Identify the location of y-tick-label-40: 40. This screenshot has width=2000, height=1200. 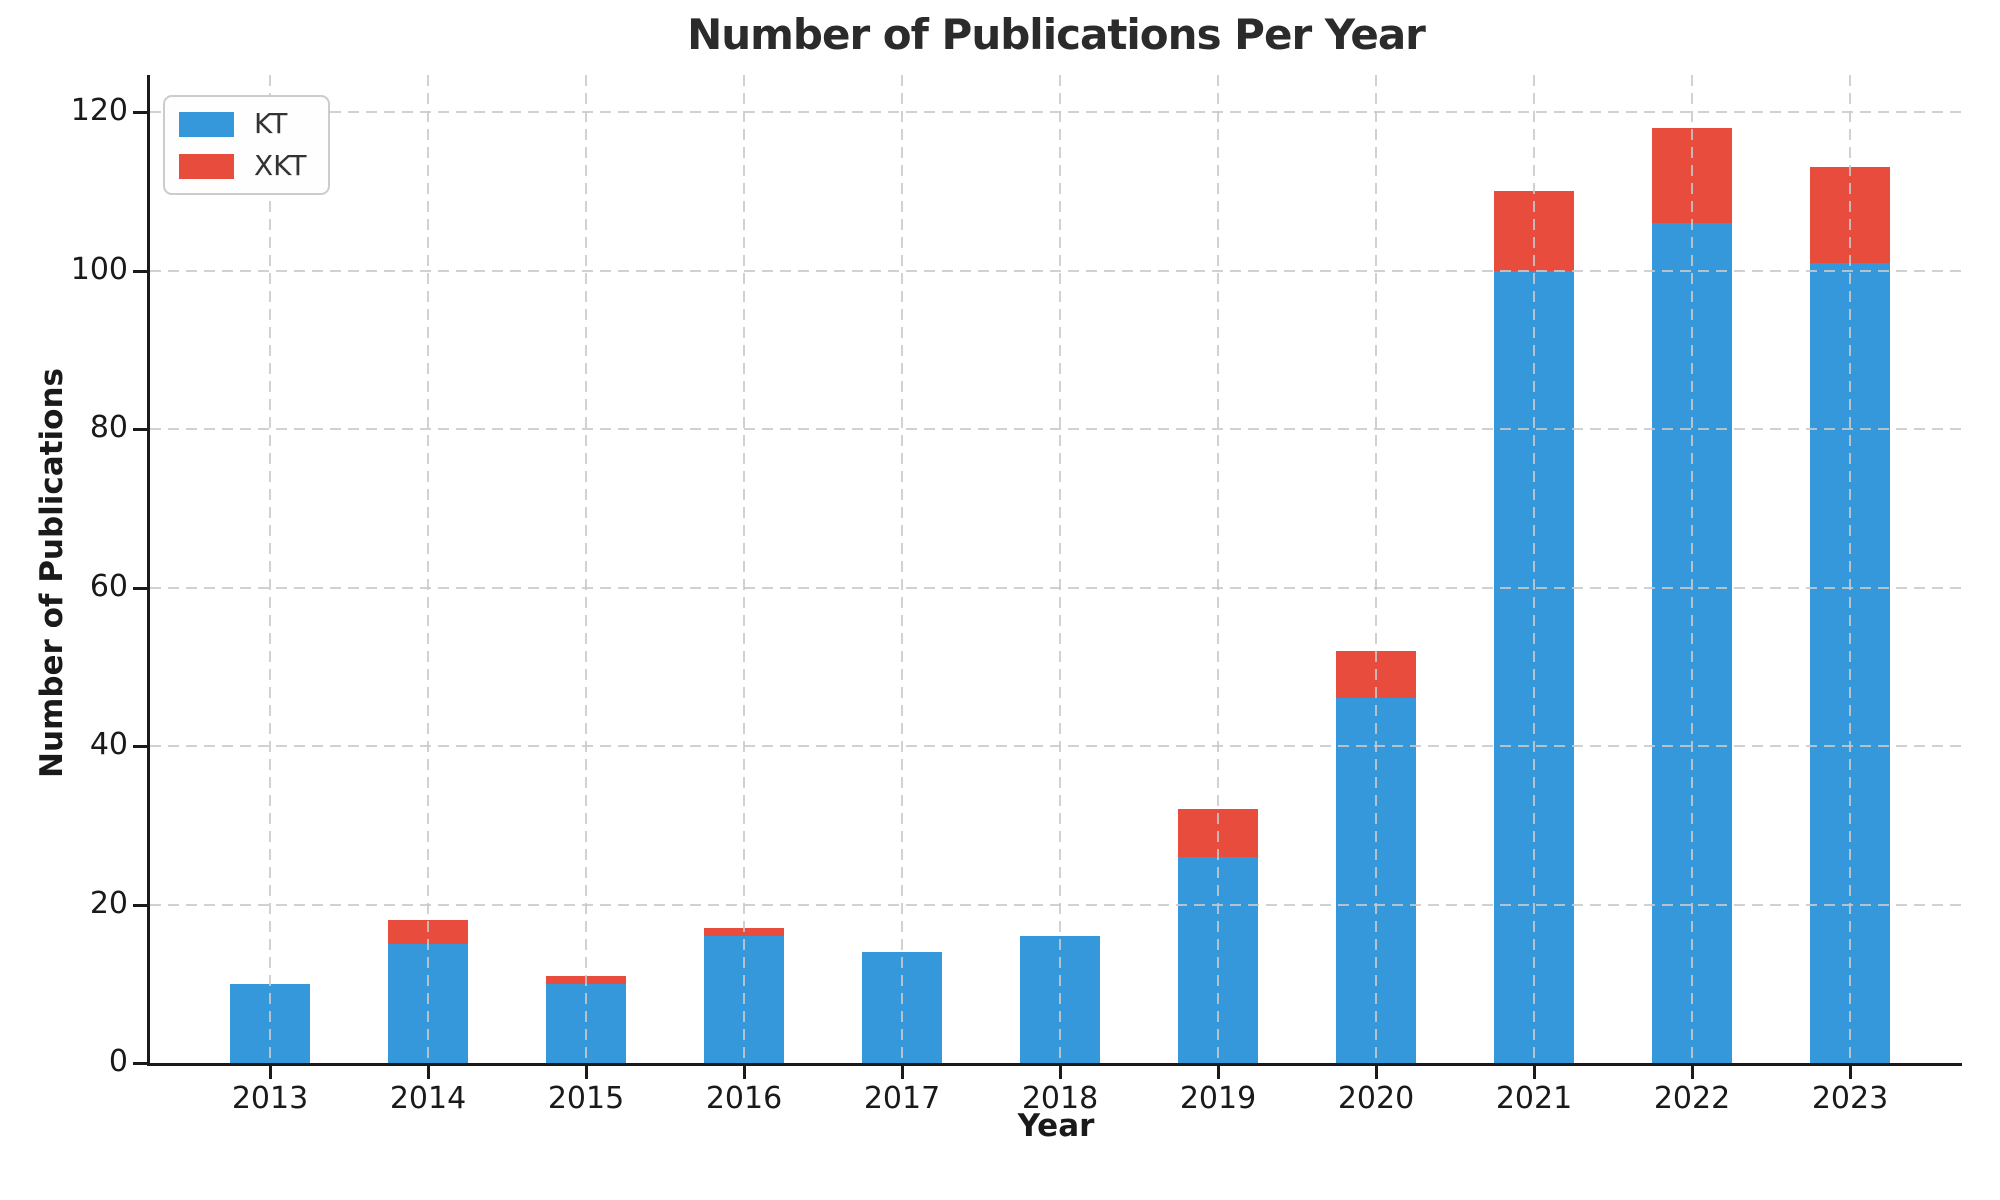
(108, 744).